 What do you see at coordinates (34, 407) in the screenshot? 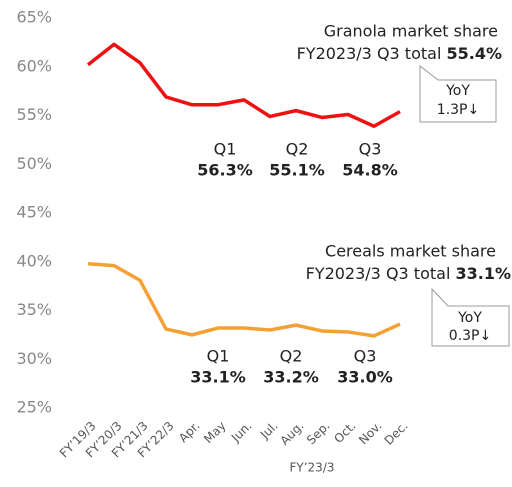
I see `y-tick-label: 25%` at bounding box center [34, 407].